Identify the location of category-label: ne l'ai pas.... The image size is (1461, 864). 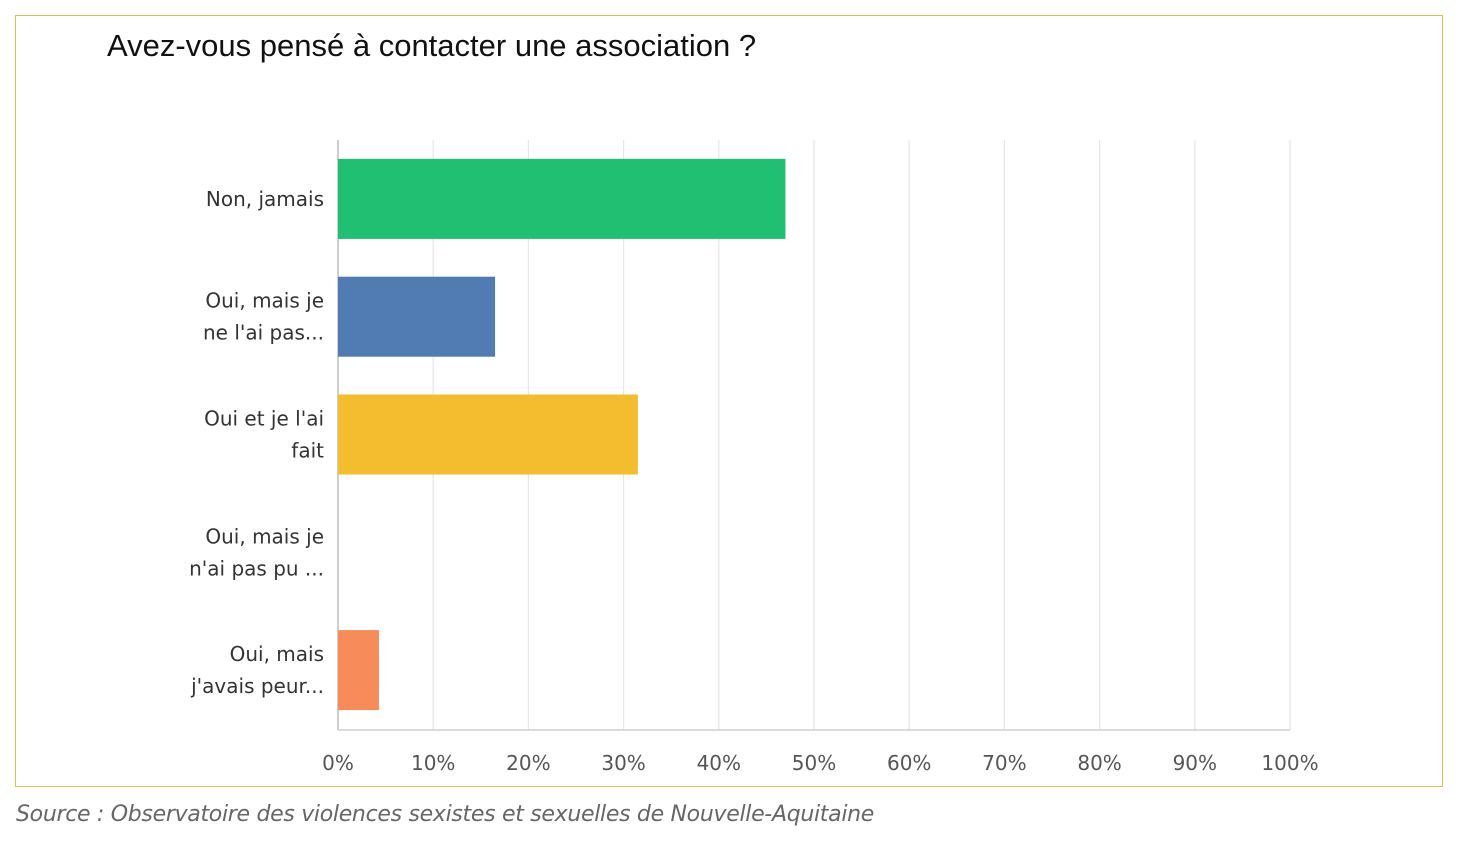
(263, 333).